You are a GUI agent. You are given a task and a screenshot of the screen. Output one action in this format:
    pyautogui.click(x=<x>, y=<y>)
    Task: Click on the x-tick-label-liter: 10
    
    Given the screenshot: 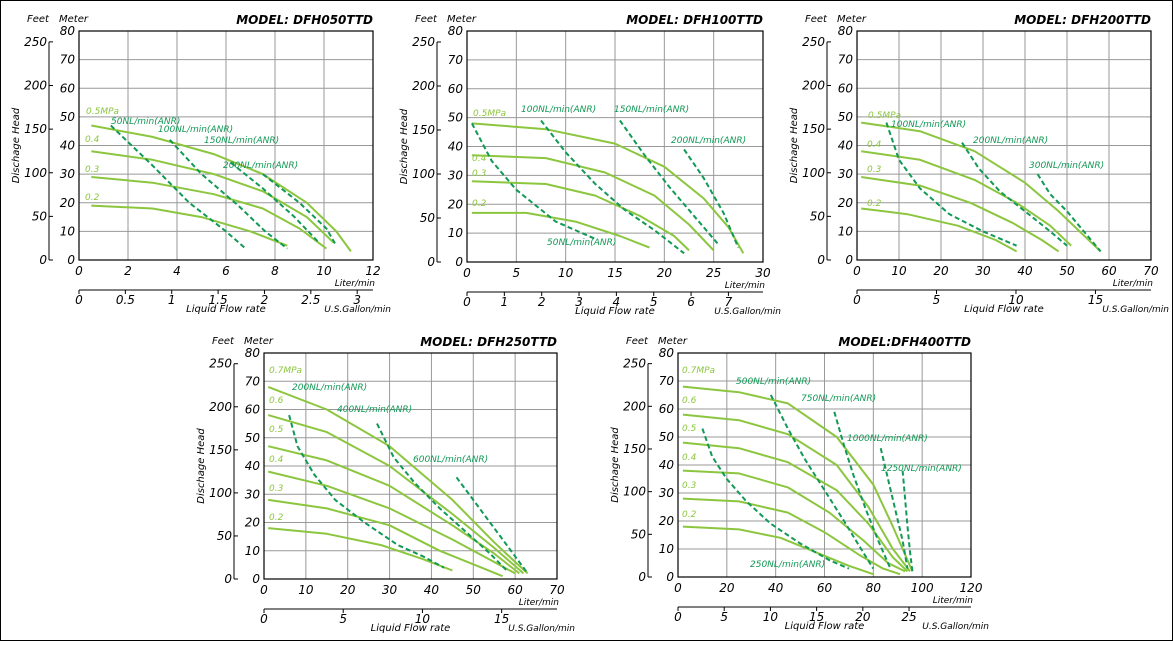 What is the action you would take?
    pyautogui.click(x=306, y=590)
    